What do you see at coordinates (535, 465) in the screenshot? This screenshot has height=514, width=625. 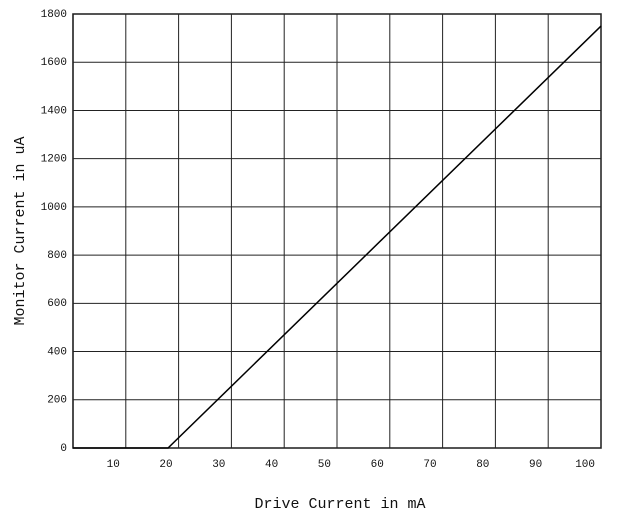 I see `x-tick-label: 90` at bounding box center [535, 465].